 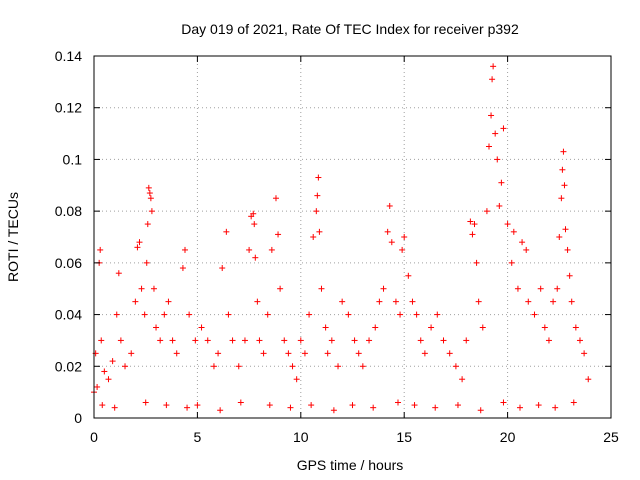 What do you see at coordinates (78, 418) in the screenshot?
I see `y-tick-label-0: 0` at bounding box center [78, 418].